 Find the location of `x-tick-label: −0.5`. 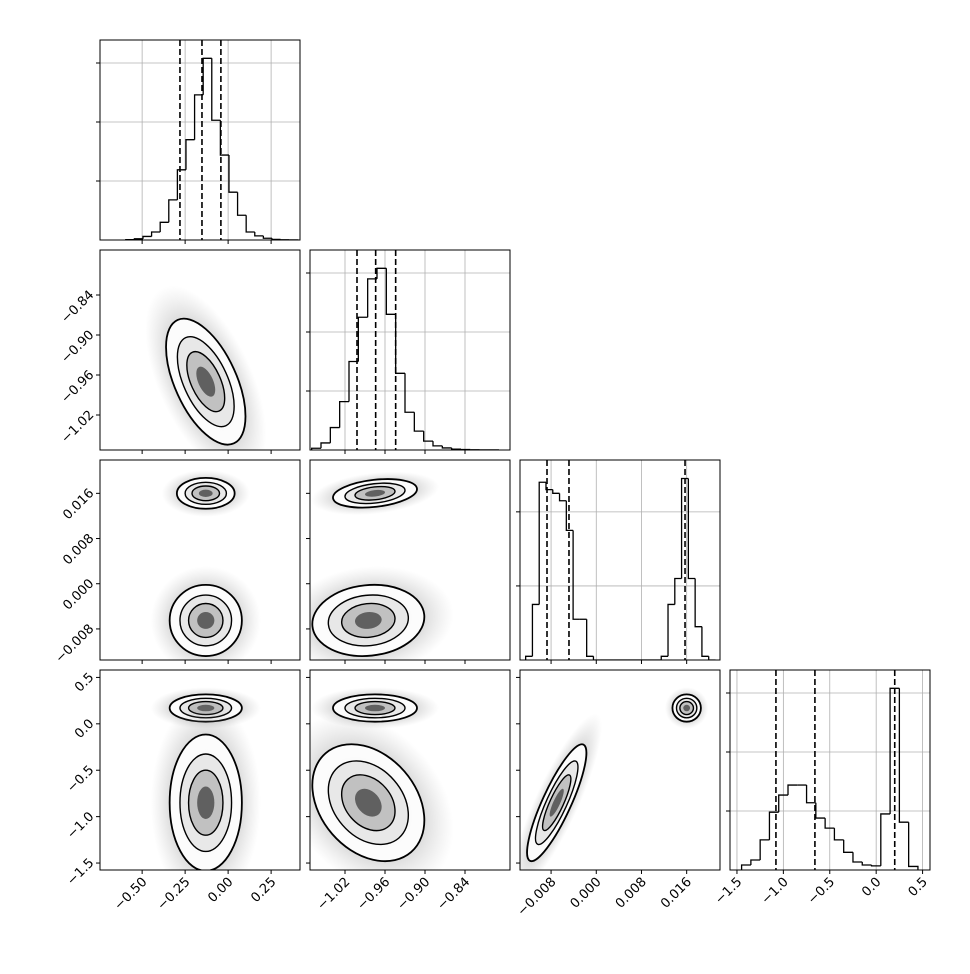

x-tick-label: −0.5 is located at coordinates (821, 891).